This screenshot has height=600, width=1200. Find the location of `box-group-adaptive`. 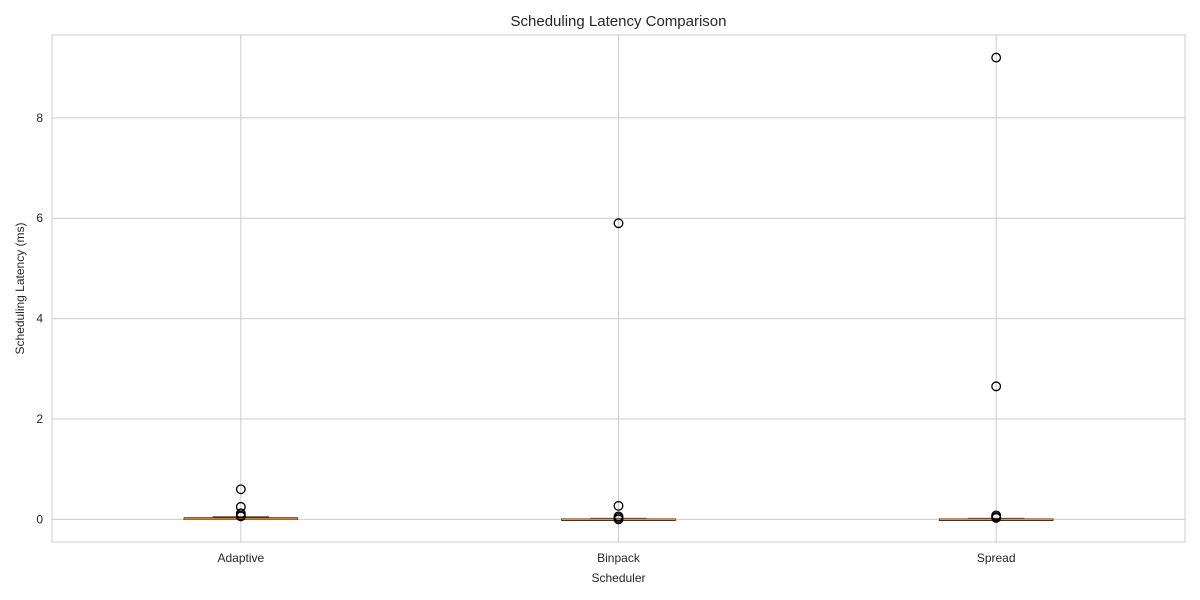

box-group-adaptive is located at coordinates (241, 503).